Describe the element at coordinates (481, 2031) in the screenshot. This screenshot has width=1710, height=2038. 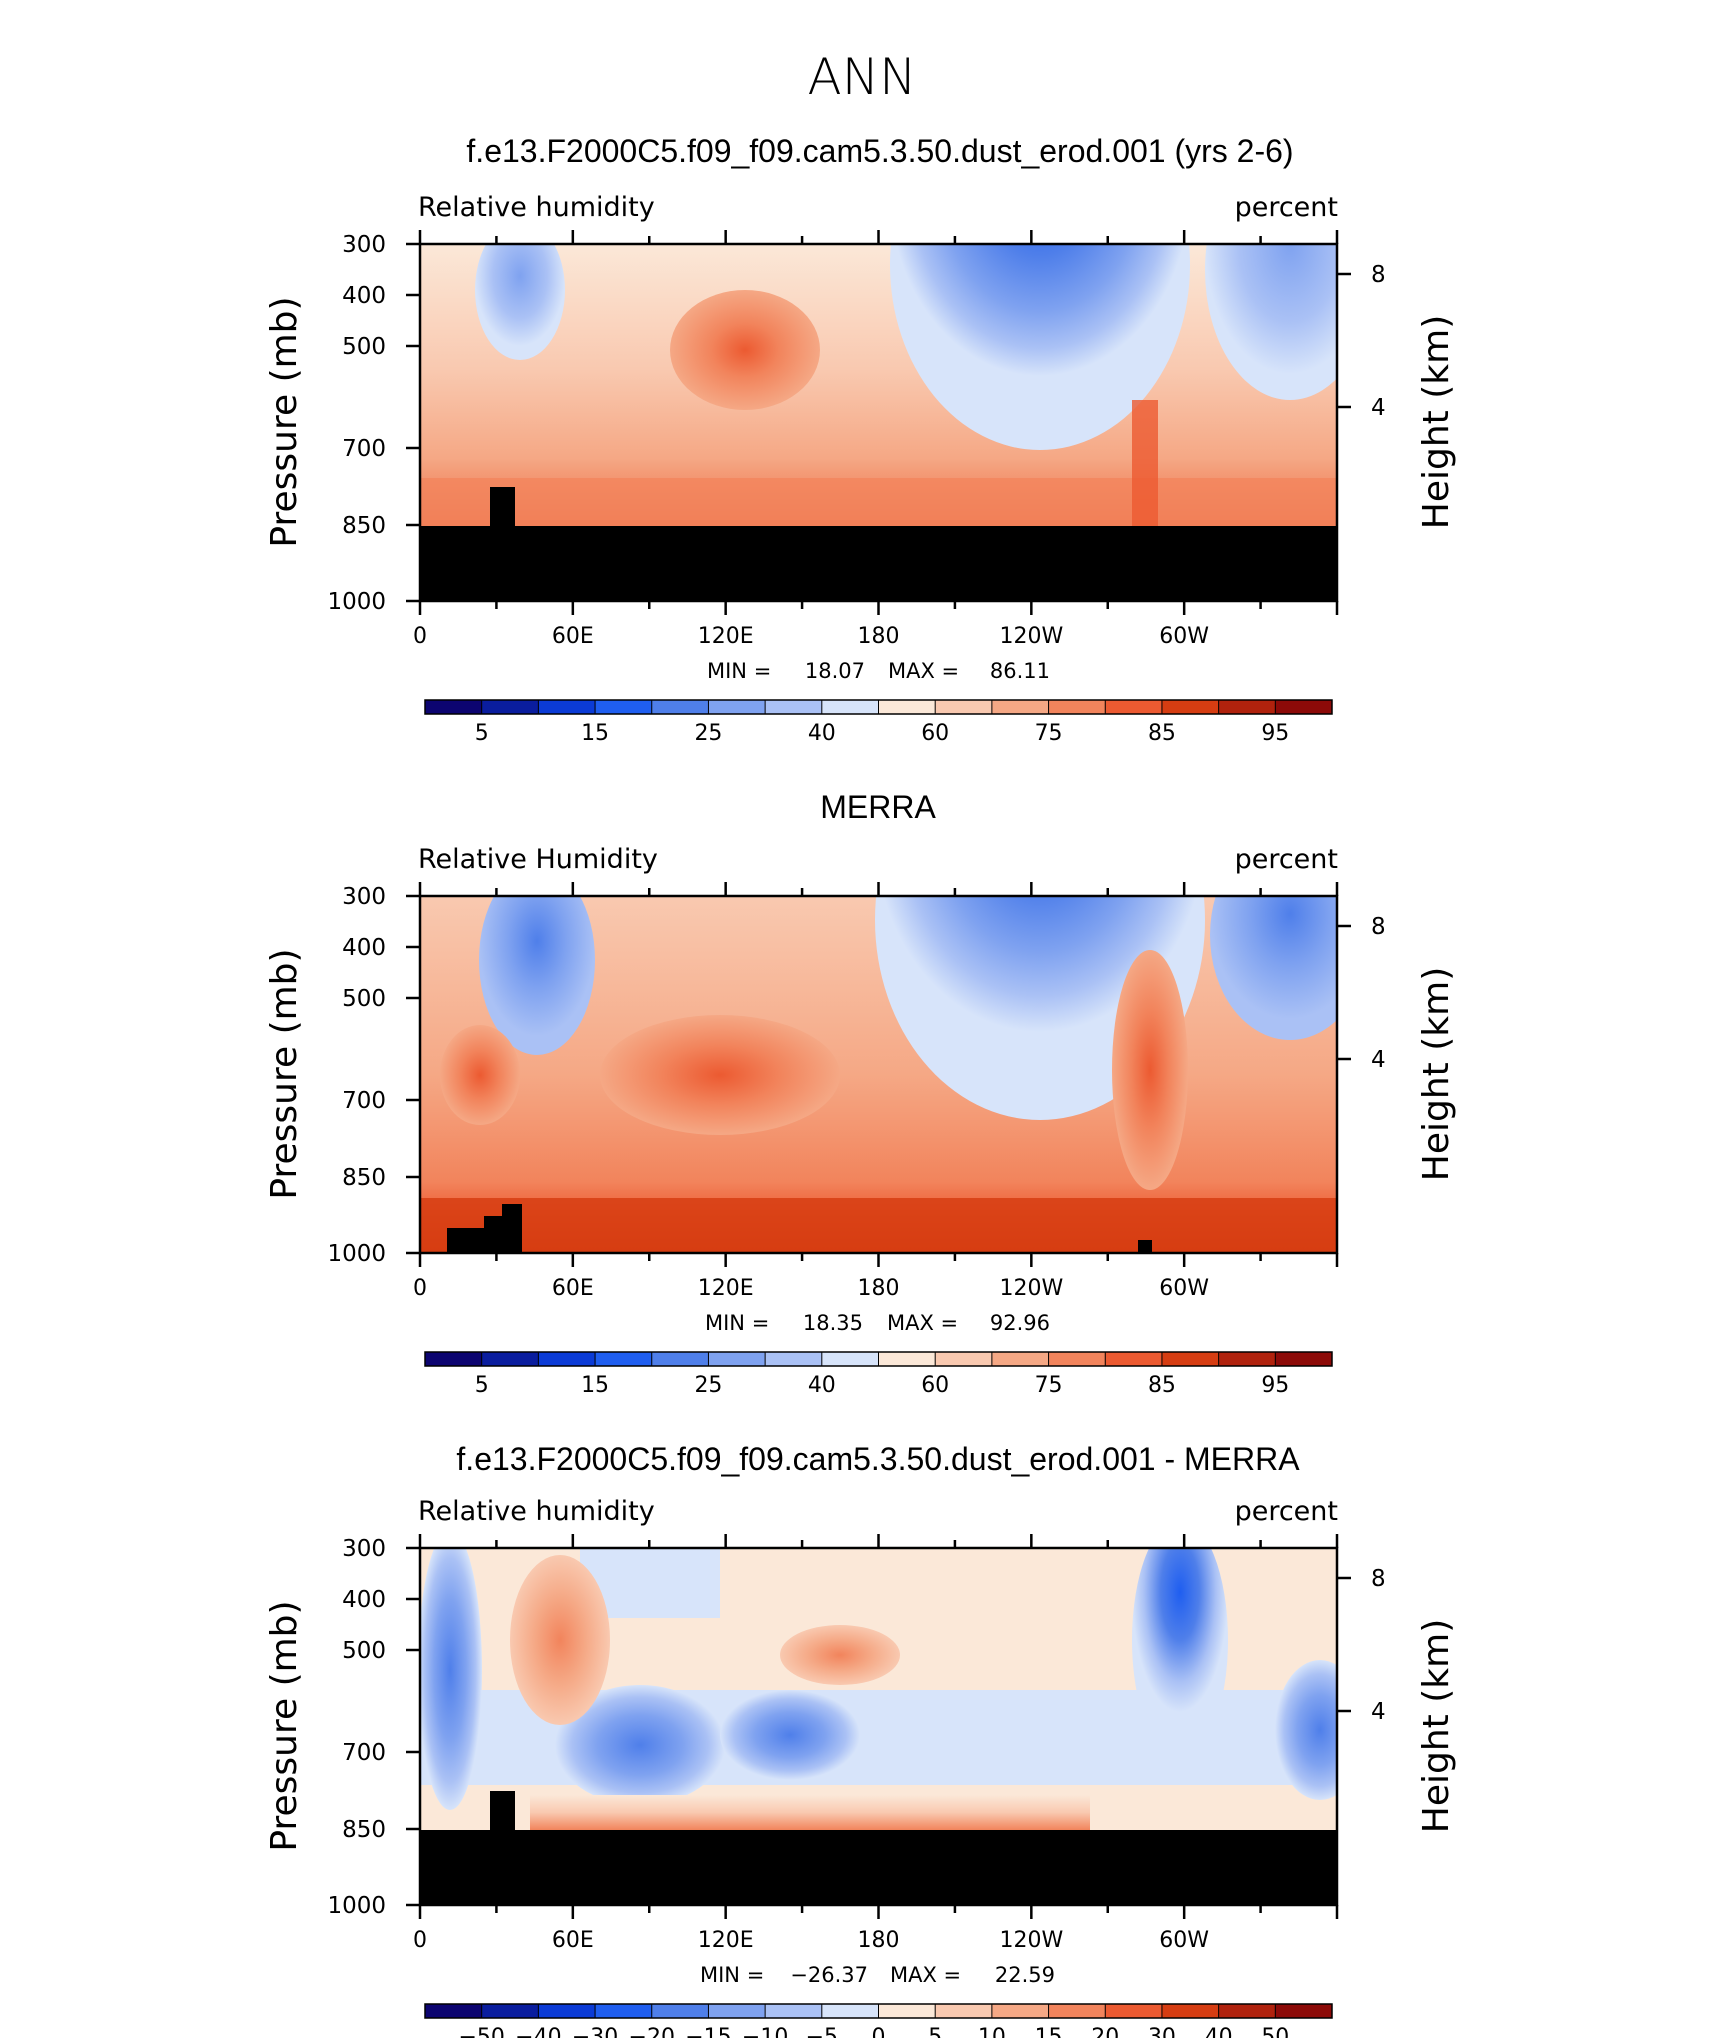
I see `panel-3-colorbar-label: −50` at that location.